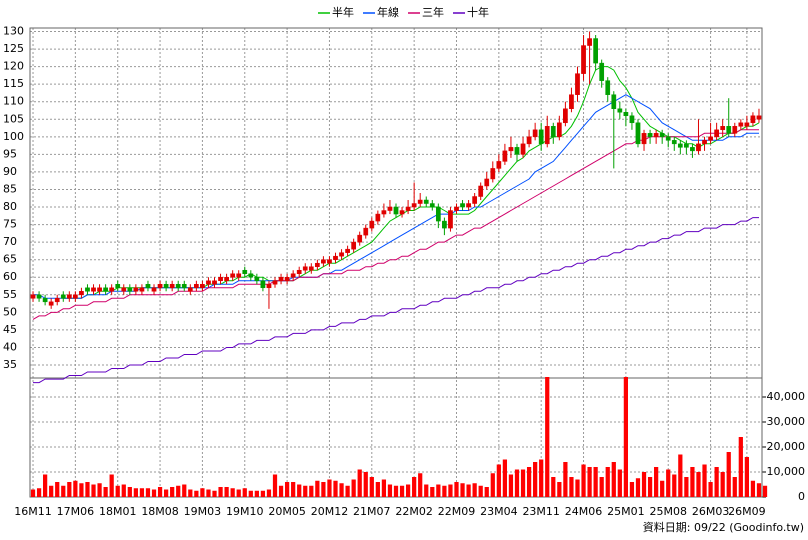 The image size is (808, 540). What do you see at coordinates (343, 12) in the screenshot?
I see `legend-label: 半年` at bounding box center [343, 12].